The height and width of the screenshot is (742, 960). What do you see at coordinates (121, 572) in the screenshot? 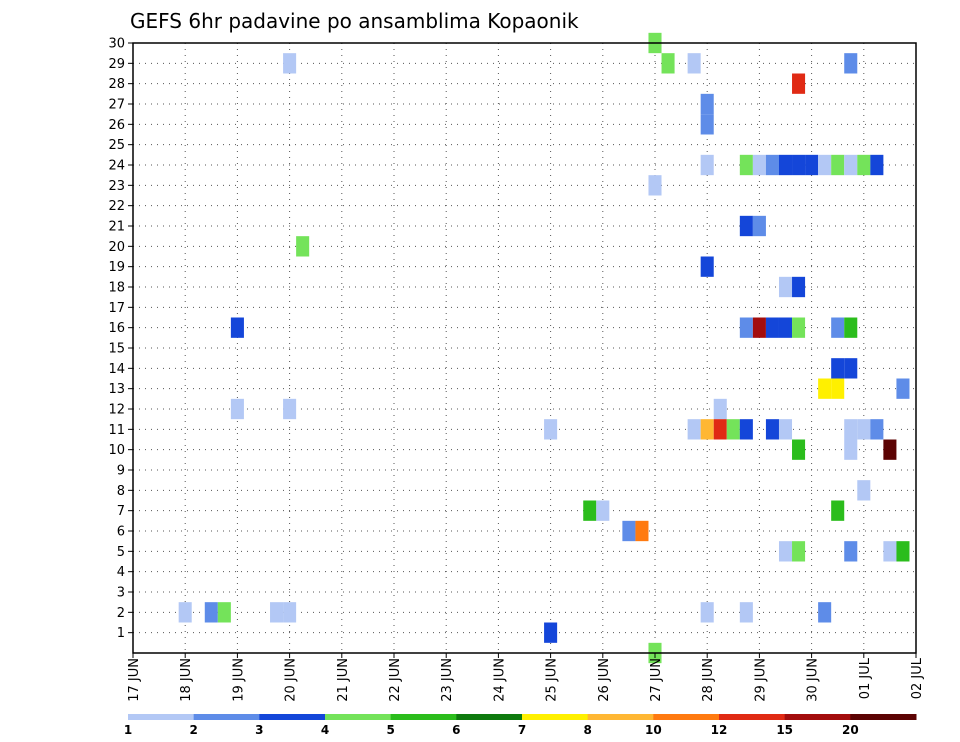
I see `y-tick-label: 4` at bounding box center [121, 572].